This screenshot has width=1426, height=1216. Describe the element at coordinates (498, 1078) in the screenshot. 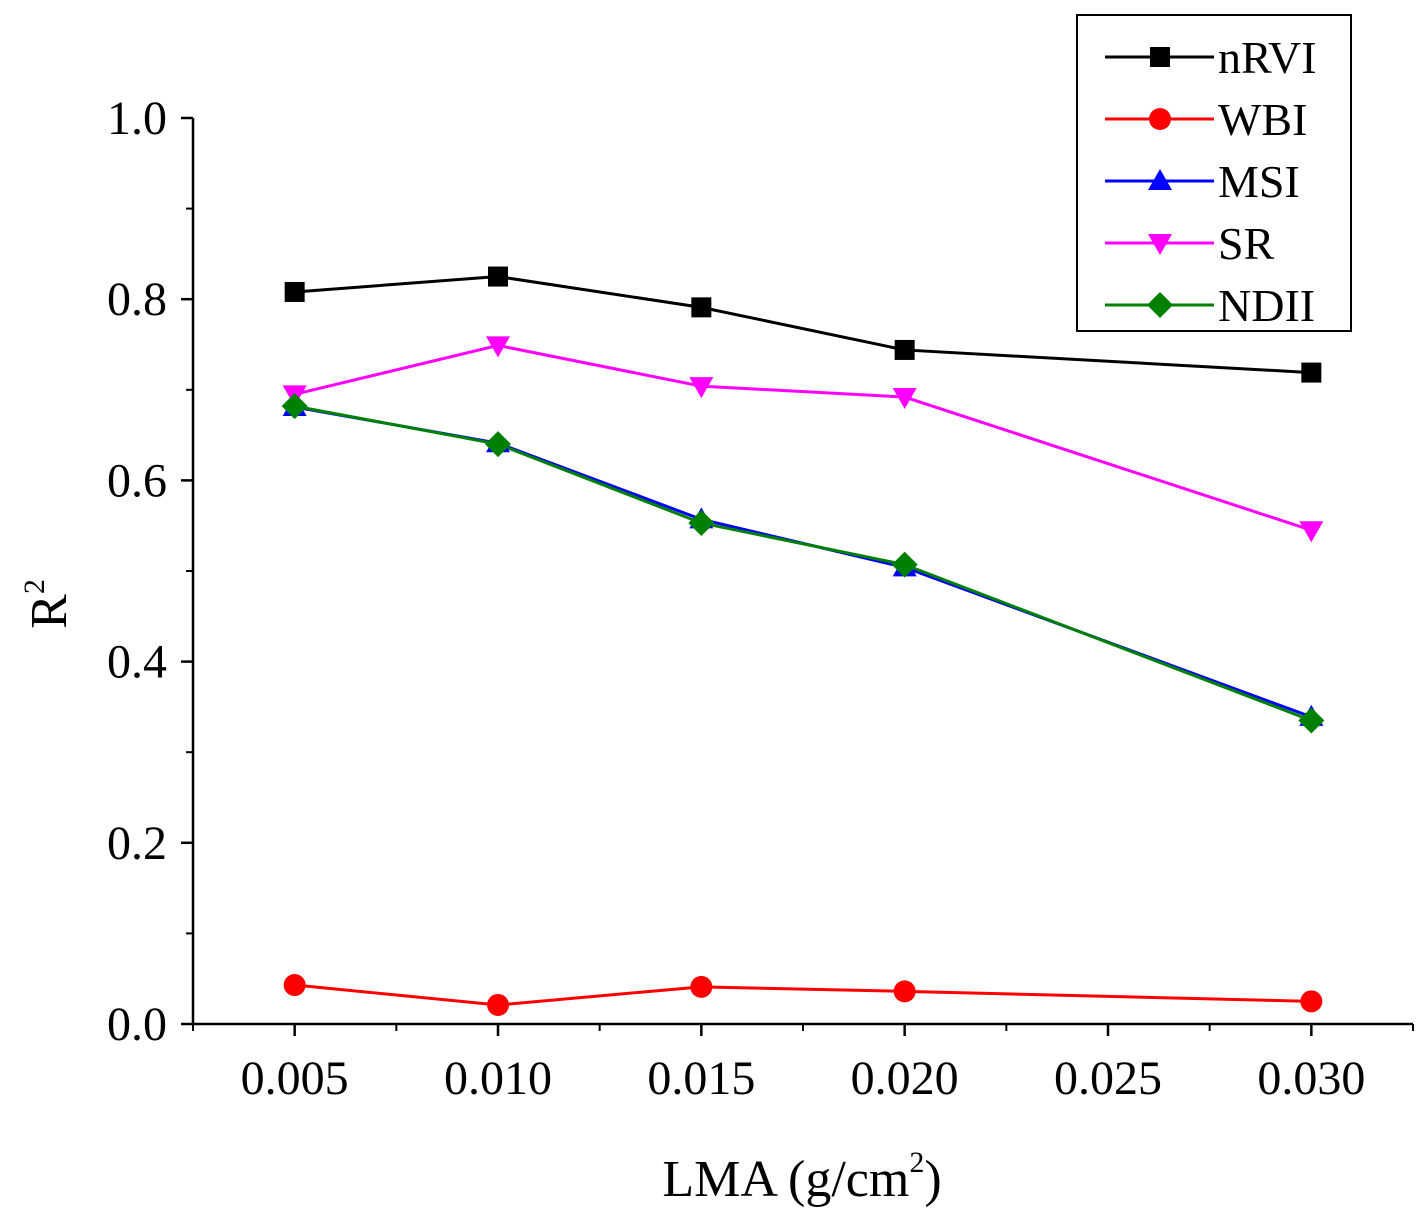

I see `x-tick-label: 0.010` at that location.